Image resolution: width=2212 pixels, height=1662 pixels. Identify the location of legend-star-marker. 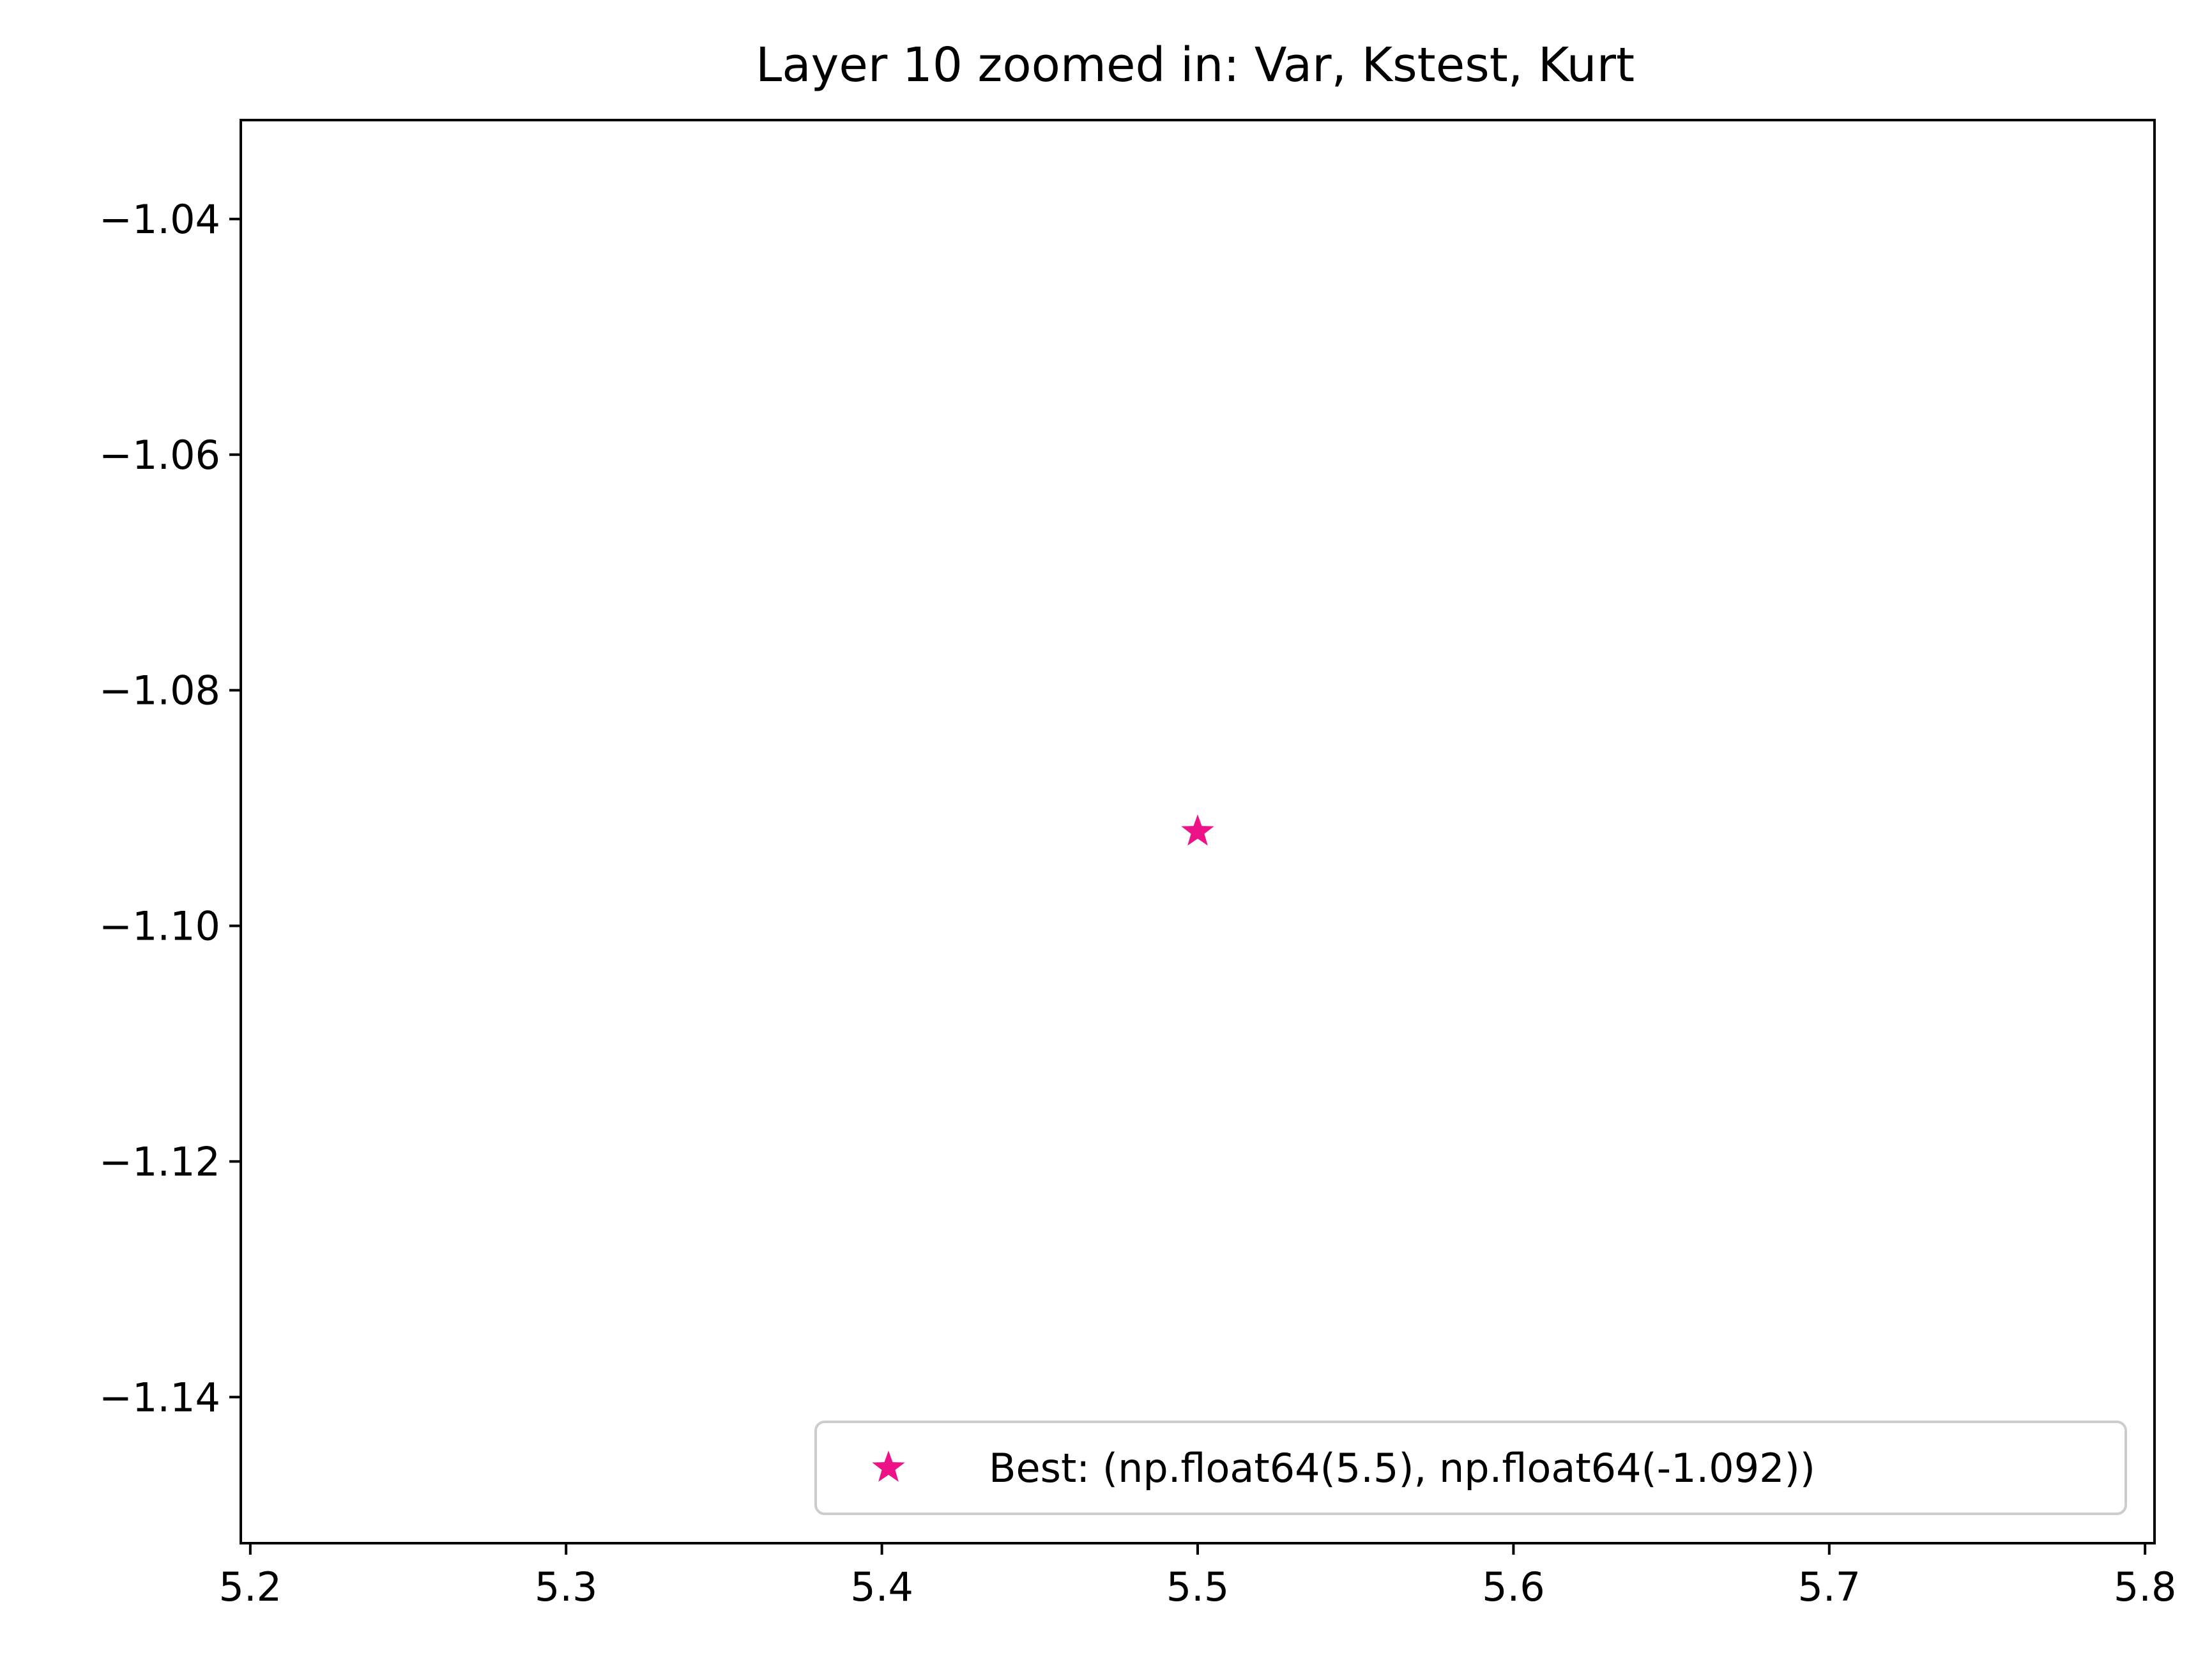
(888, 1466).